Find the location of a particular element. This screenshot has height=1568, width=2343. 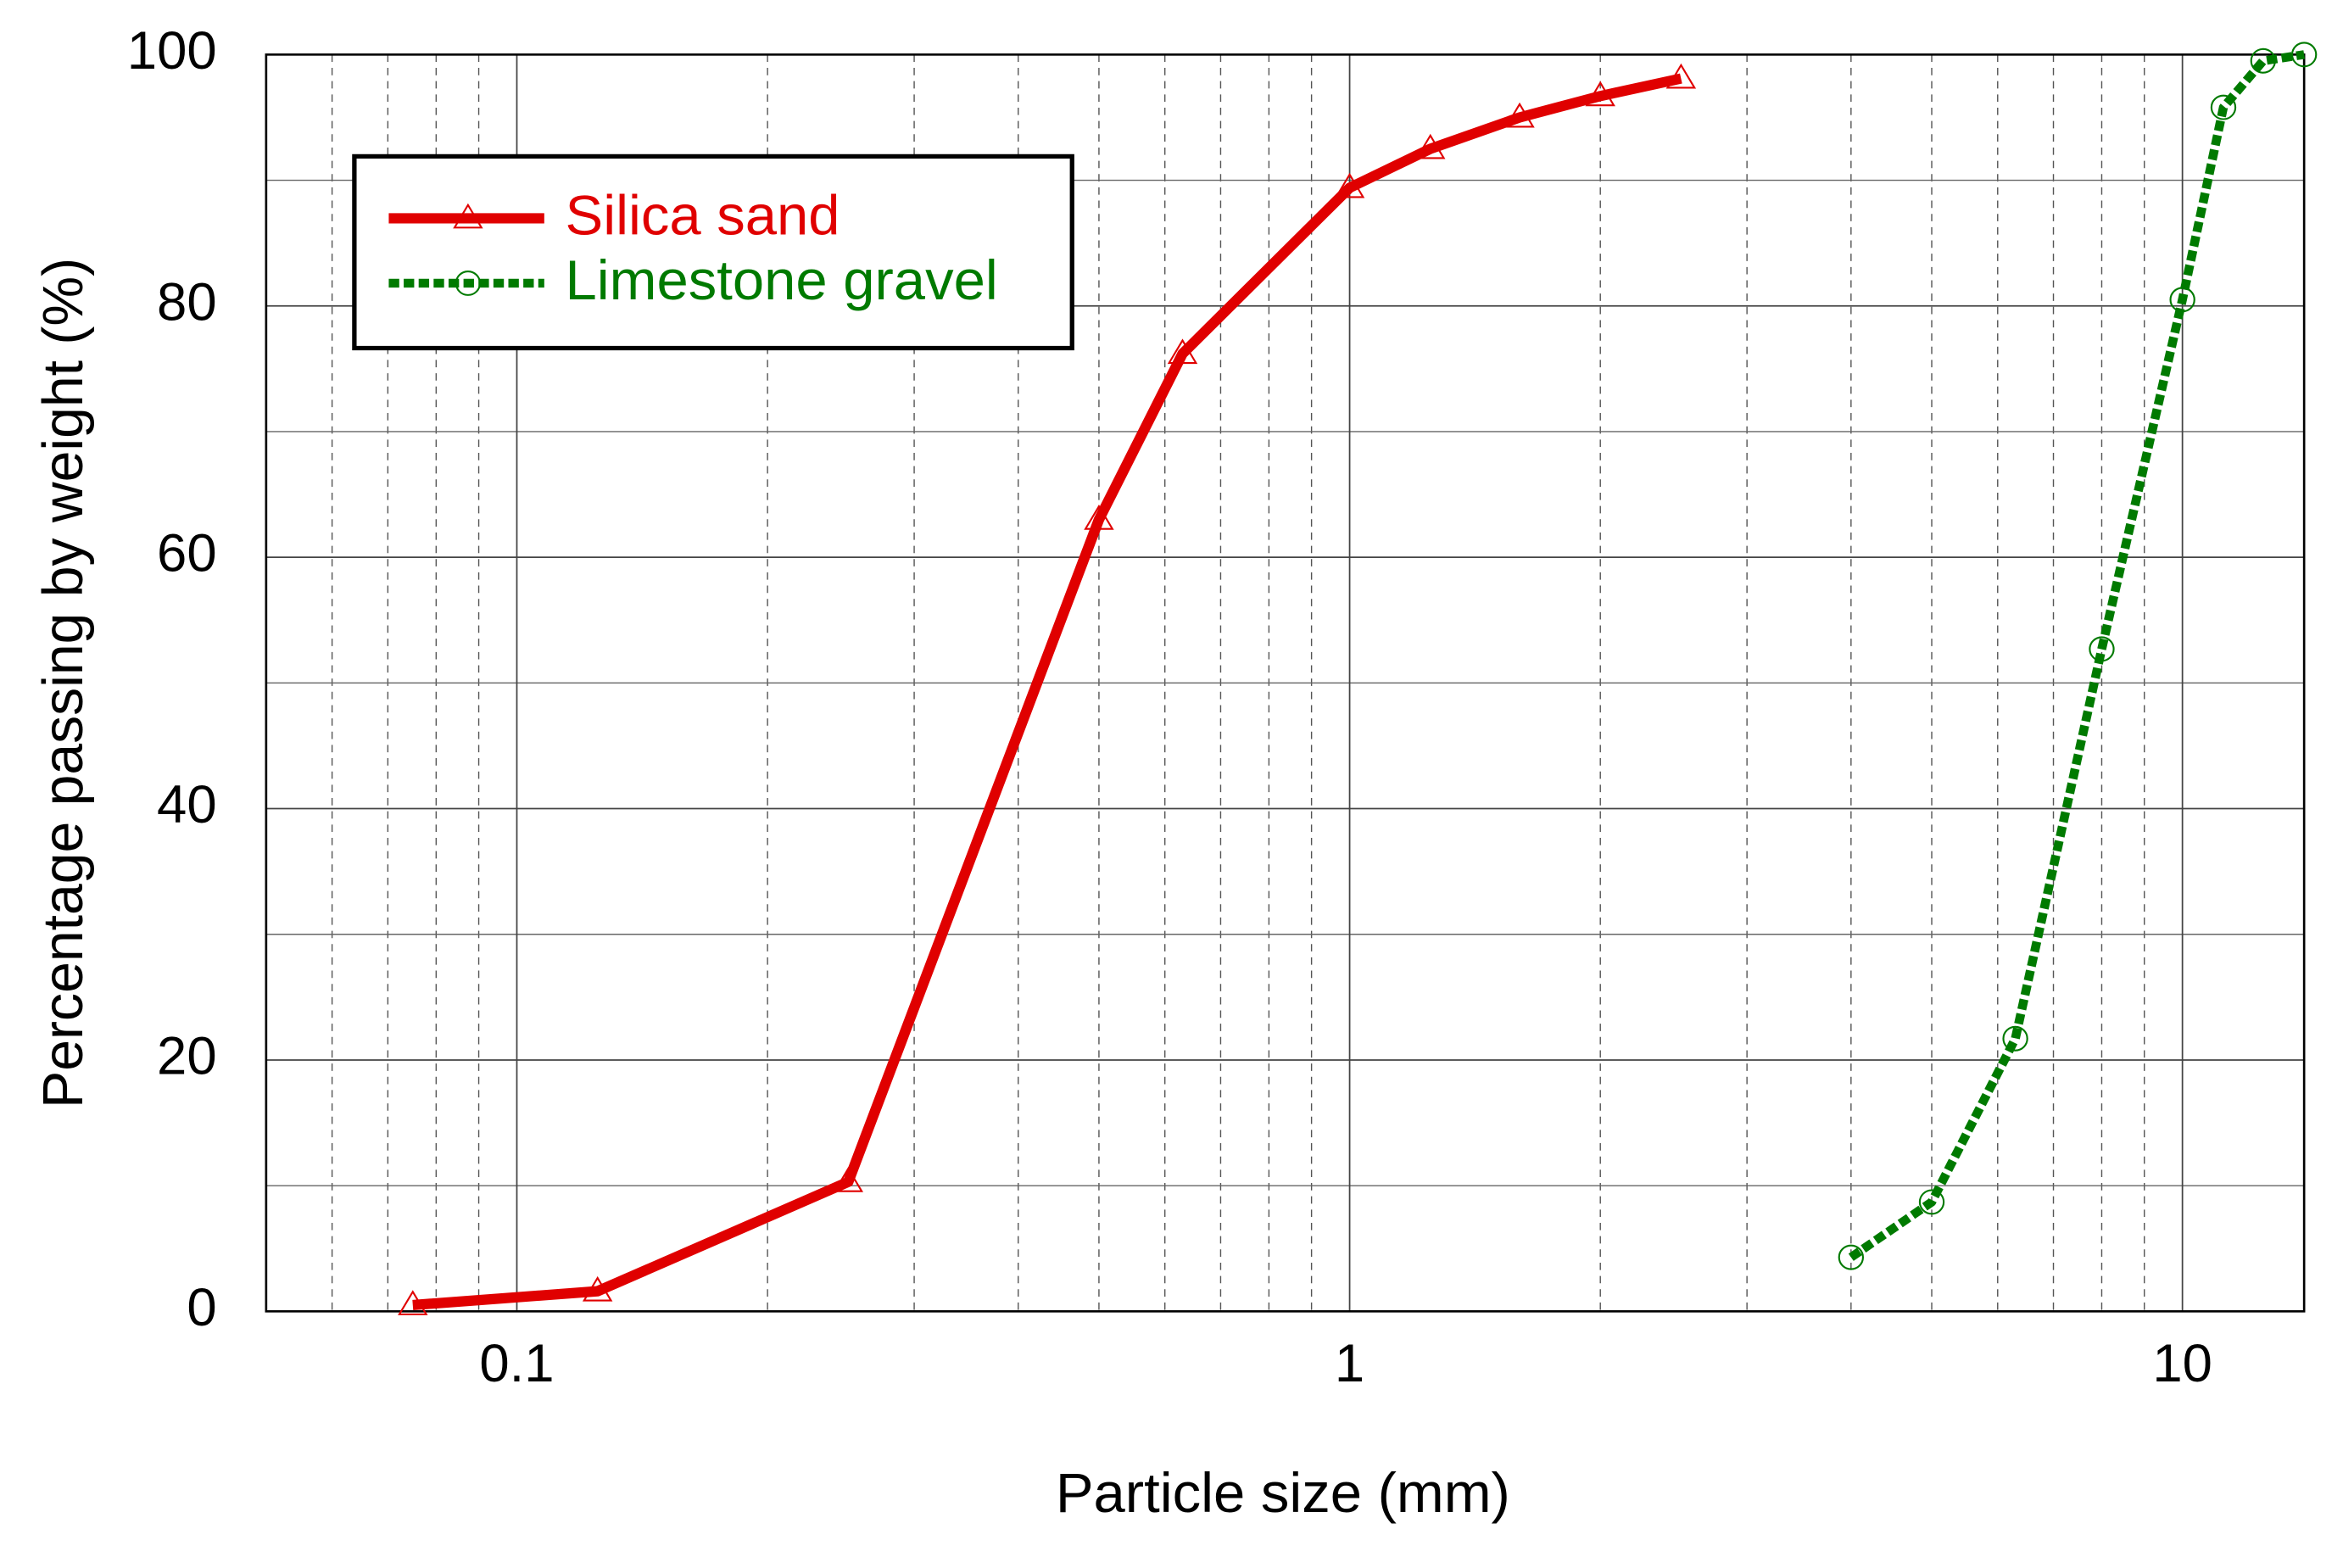

y-tick-label: 40 is located at coordinates (187, 805).